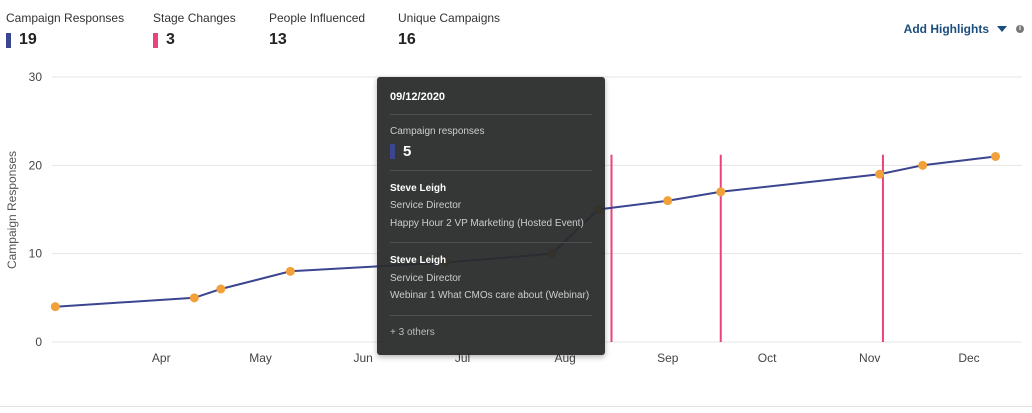 The height and width of the screenshot is (413, 1032). Describe the element at coordinates (407, 39) in the screenshot. I see `stat-value: 16` at that location.